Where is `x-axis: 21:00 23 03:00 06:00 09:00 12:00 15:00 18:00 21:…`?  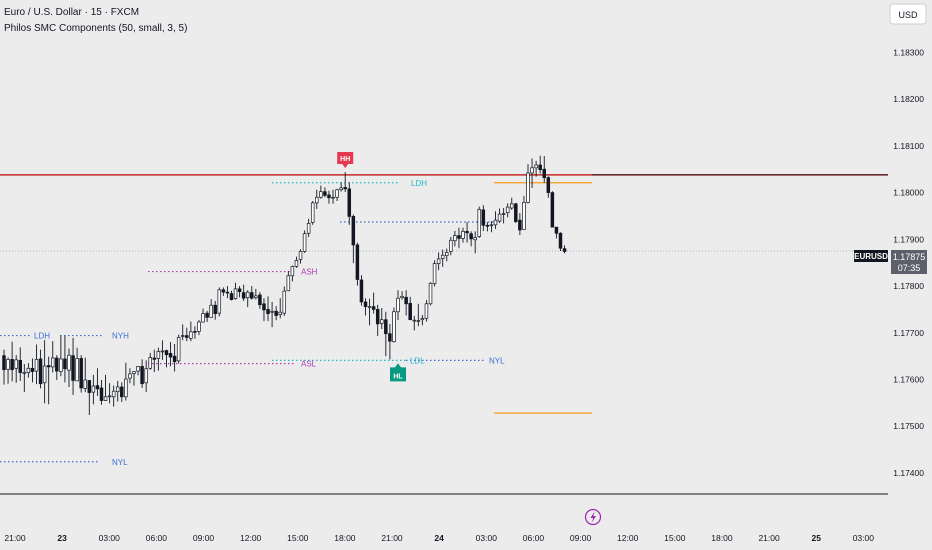
x-axis: 21:00 23 03:00 06:00 09:00 12:00 15:00 18:00 21:… is located at coordinates (439, 538).